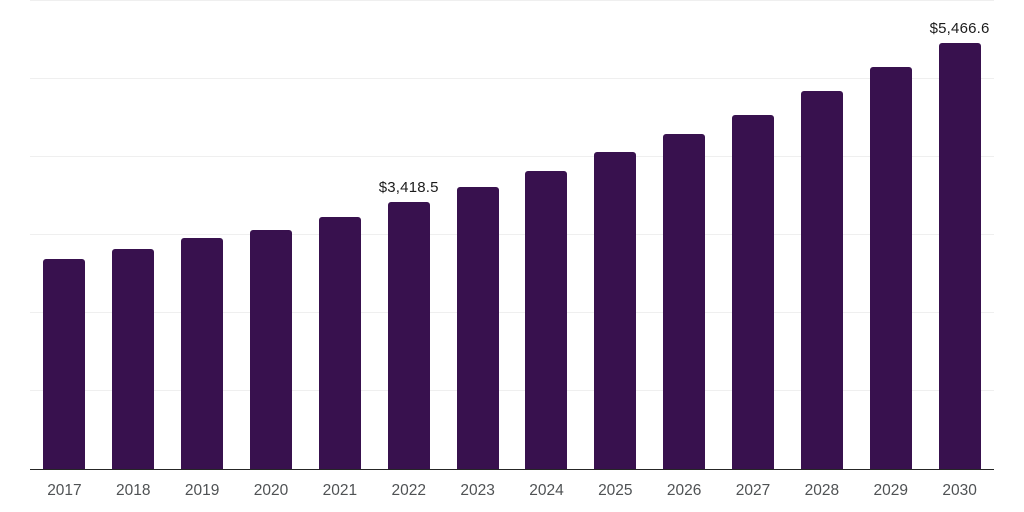 Image resolution: width=1024 pixels, height=512 pixels. I want to click on x-tick-label-2022: 2022, so click(408, 490).